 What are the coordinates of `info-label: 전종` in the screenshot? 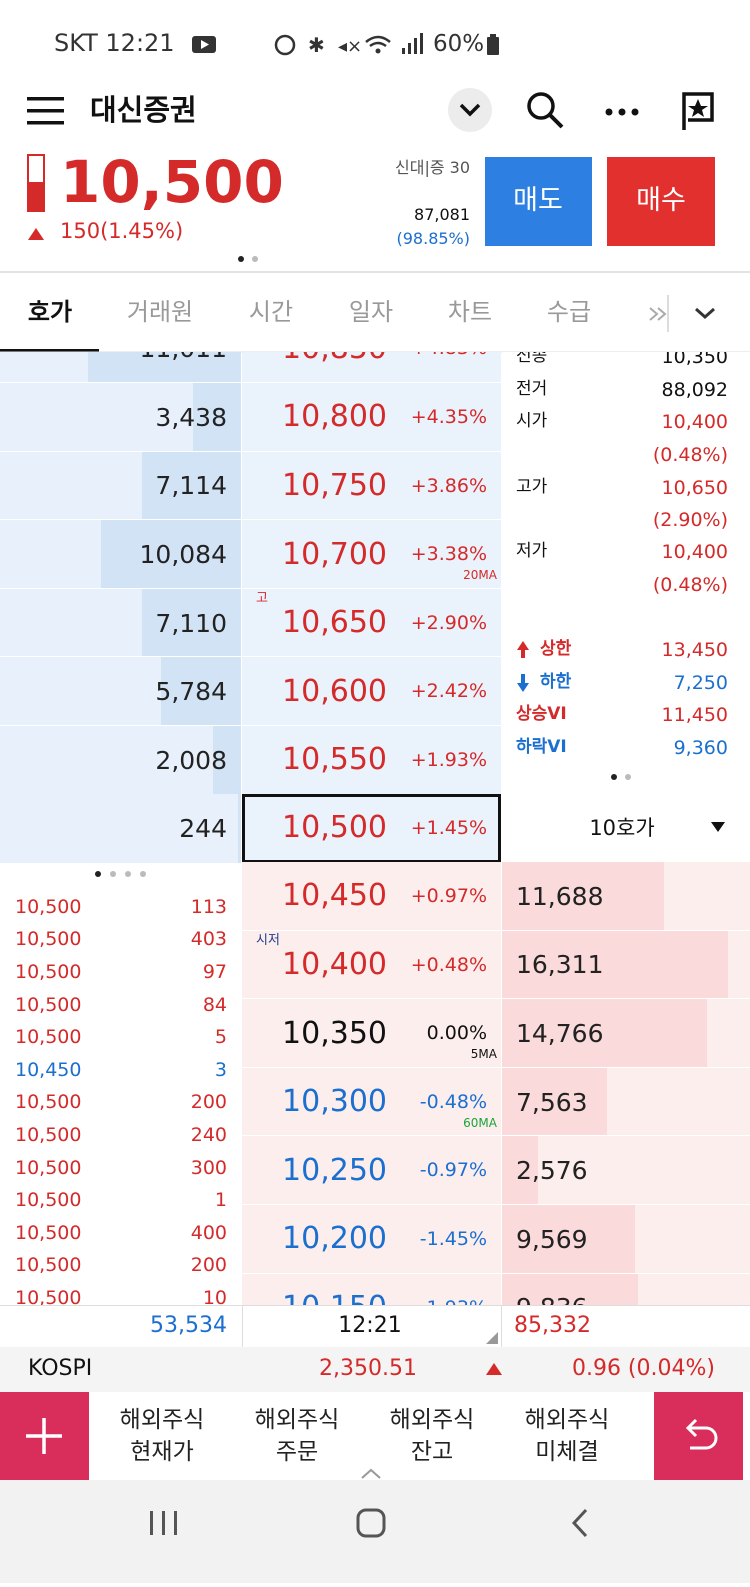 It's located at (532, 359).